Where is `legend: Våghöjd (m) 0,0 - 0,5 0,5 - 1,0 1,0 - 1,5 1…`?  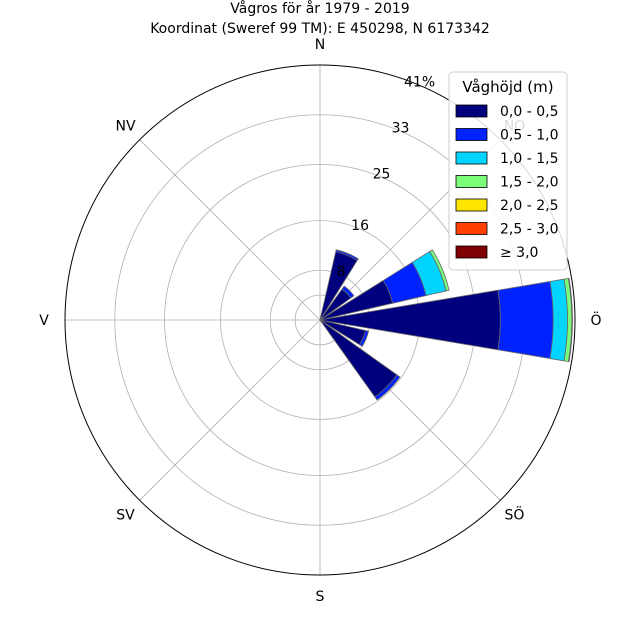
legend: Våghöjd (m) 0,0 - 0,5 0,5 - 1,0 1,0 - 1,5 1… is located at coordinates (508, 171).